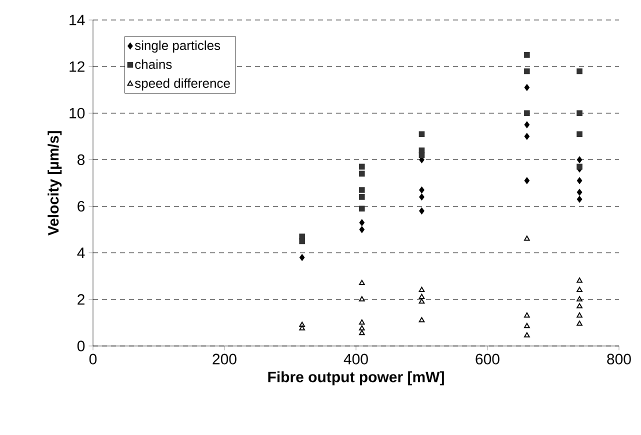 The image size is (641, 435). Describe the element at coordinates (153, 64) in the screenshot. I see `legend-label: chains` at that location.